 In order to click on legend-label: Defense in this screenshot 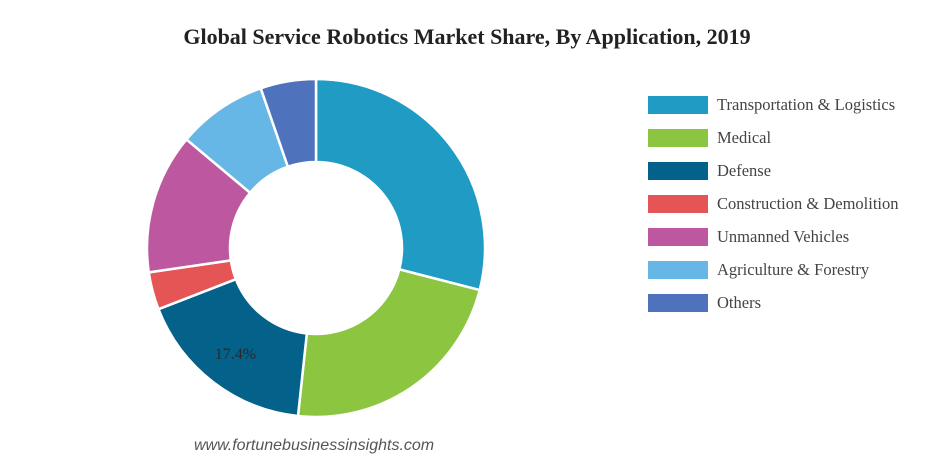, I will do `click(744, 170)`.